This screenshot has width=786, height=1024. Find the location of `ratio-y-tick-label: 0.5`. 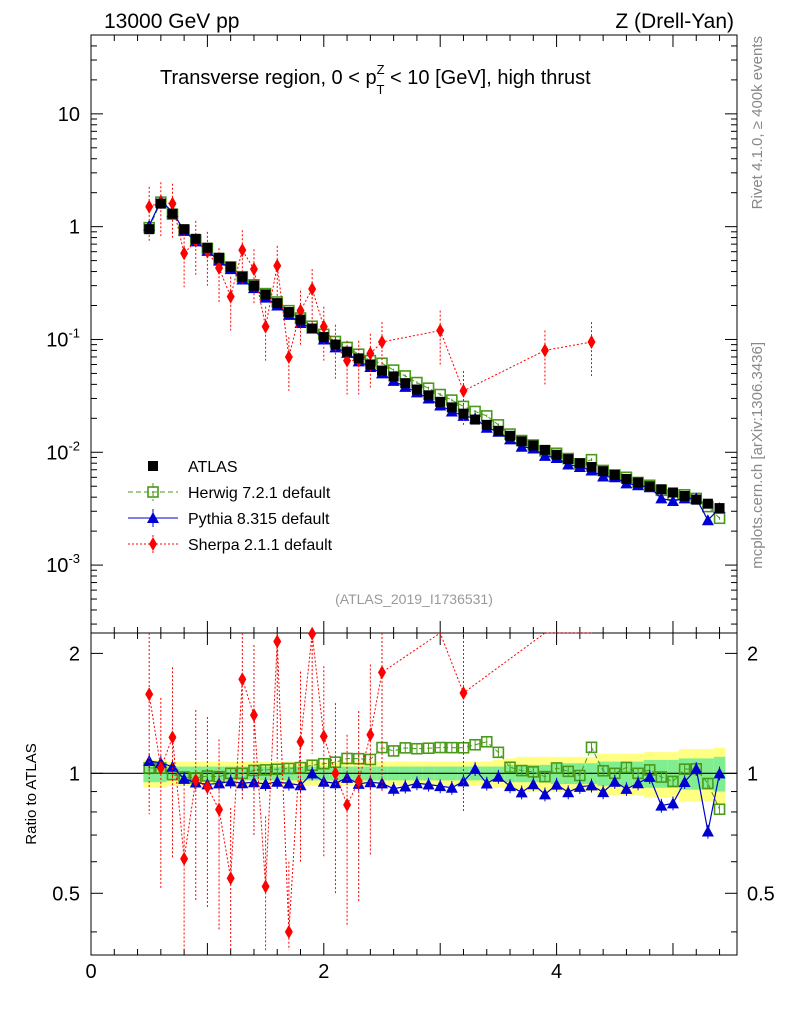

ratio-y-tick-label: 0.5 is located at coordinates (66, 894).